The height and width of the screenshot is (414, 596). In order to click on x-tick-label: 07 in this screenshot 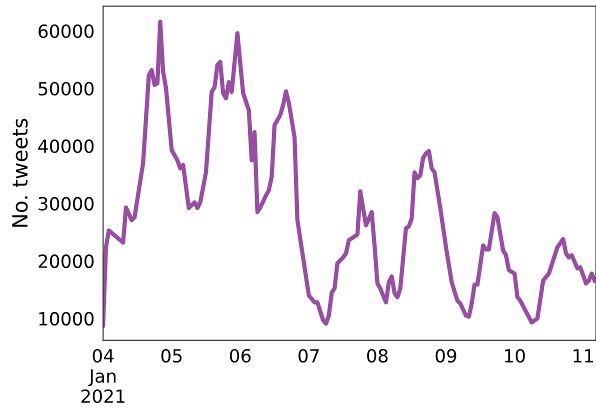, I will do `click(308, 355)`.